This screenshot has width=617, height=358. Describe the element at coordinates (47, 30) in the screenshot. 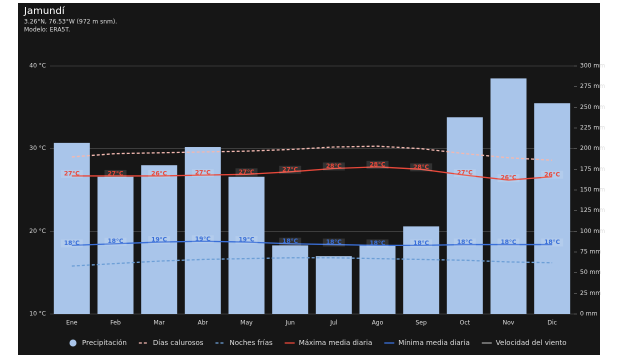

I see `note: Modelo: ERA5T.` at that location.